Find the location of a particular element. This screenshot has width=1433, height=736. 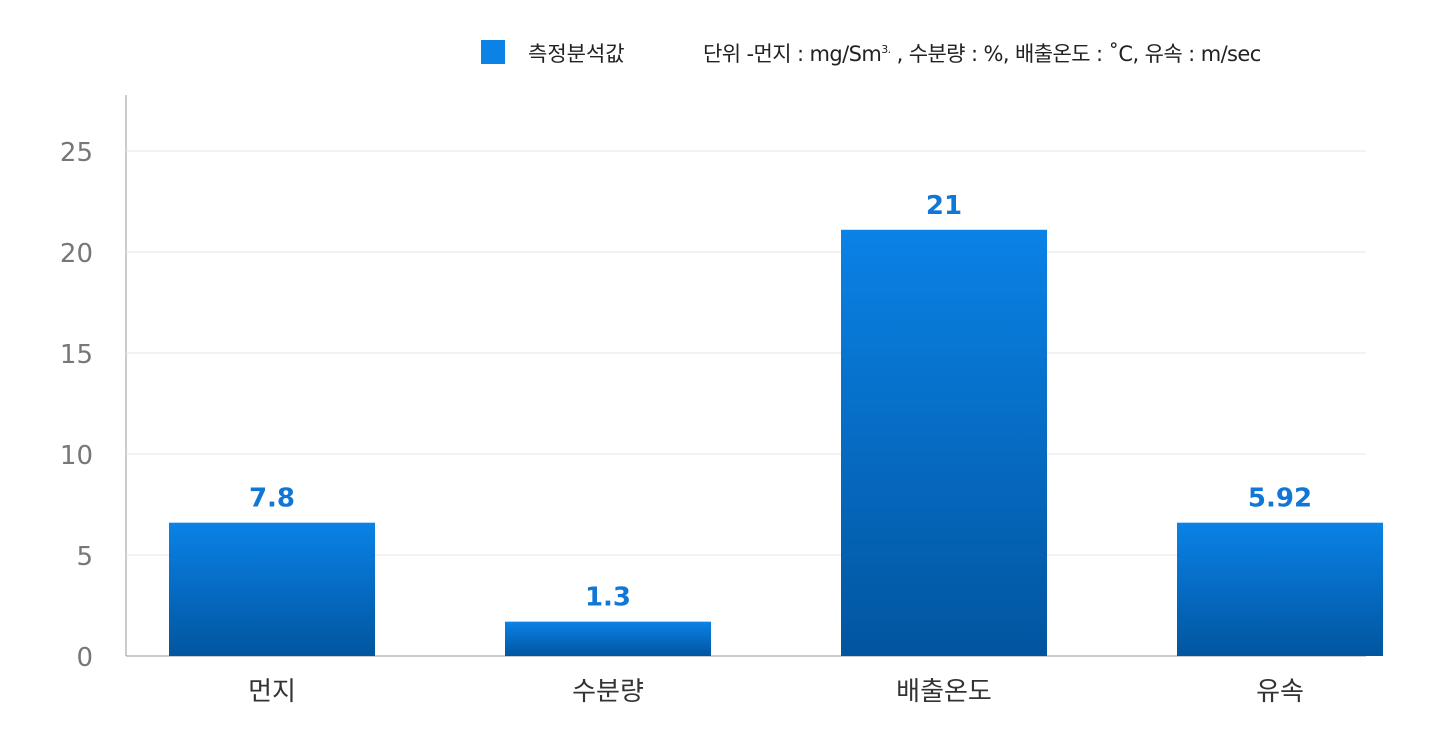

y-tick-label: 15 is located at coordinates (76, 355).